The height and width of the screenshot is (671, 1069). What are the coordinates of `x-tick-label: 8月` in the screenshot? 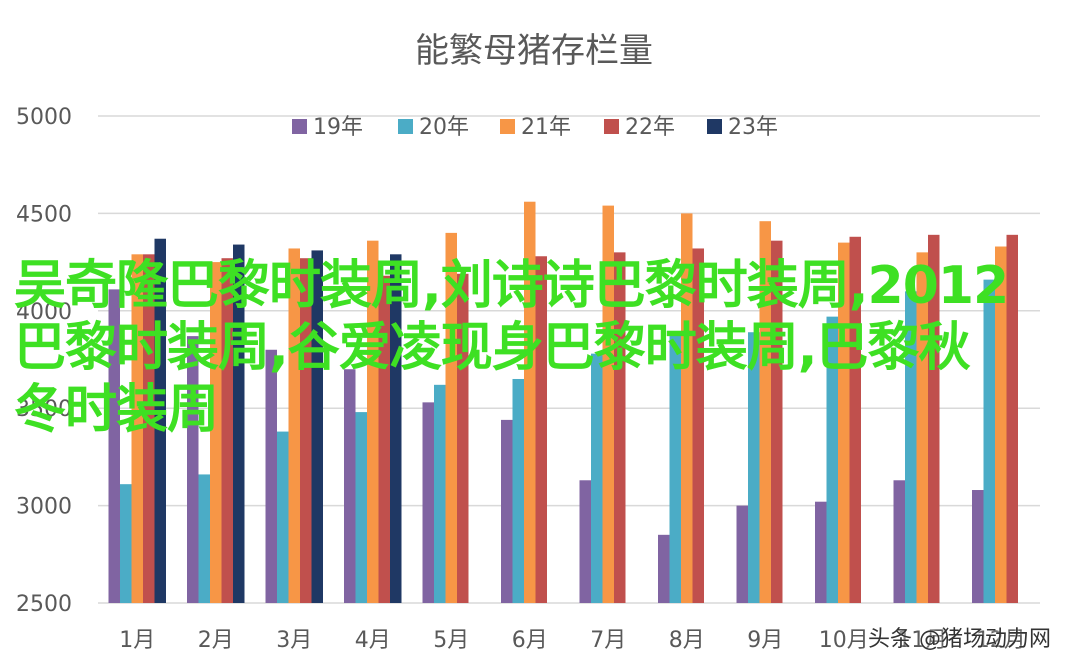 It's located at (687, 640).